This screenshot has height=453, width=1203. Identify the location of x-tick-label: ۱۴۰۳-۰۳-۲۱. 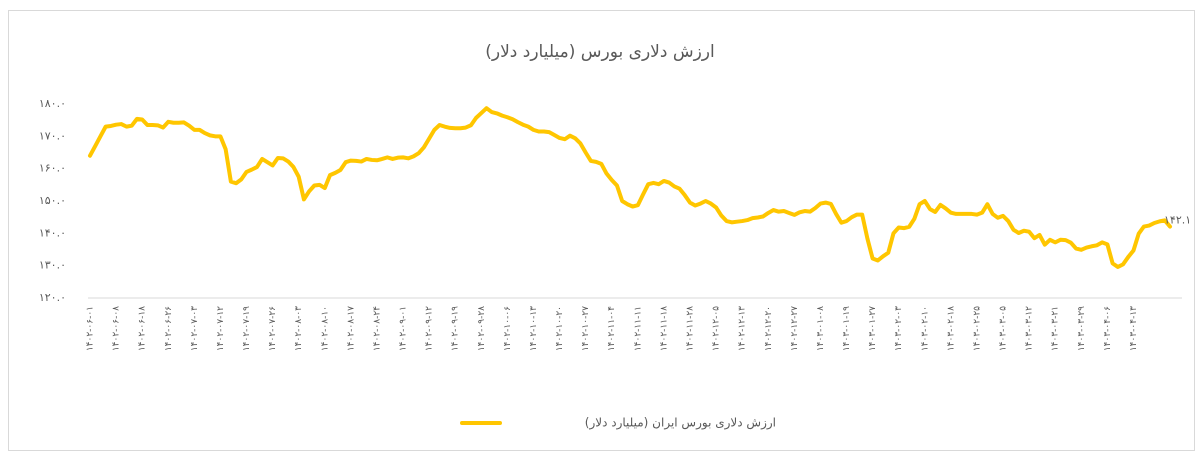
(1056, 328).